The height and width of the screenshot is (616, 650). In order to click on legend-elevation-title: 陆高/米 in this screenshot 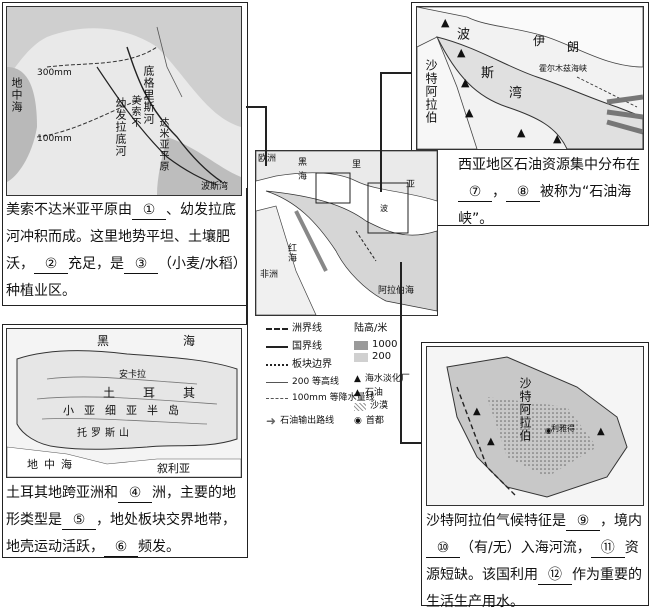, I will do `click(371, 328)`.